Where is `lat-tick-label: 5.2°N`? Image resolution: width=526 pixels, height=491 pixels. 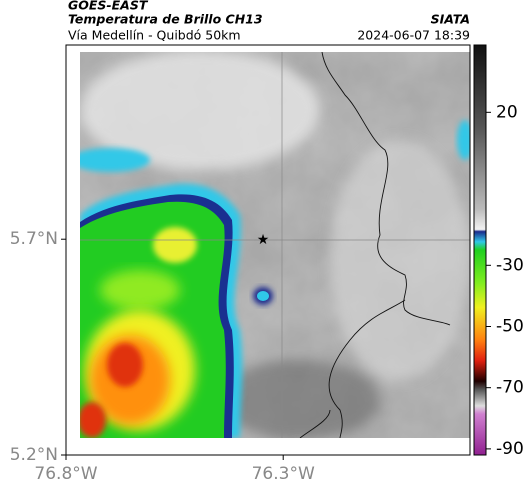
lat-tick-label: 5.2°N is located at coordinates (34, 455).